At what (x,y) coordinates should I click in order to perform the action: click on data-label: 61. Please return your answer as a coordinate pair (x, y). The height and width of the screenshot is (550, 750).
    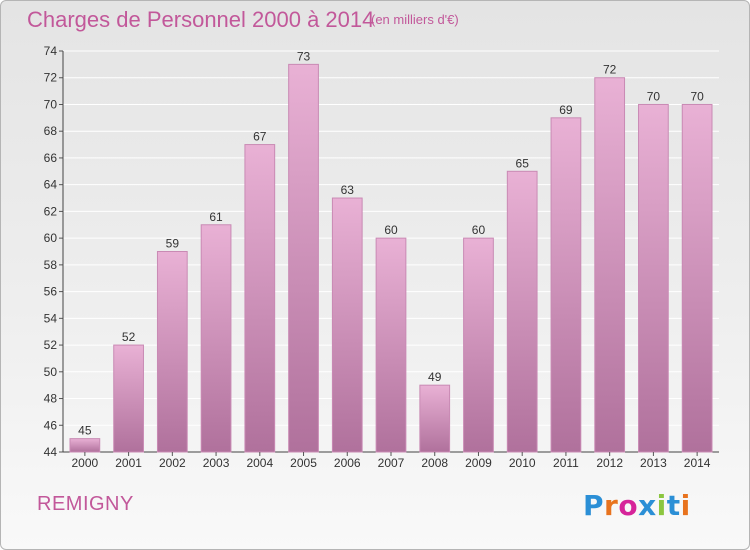
    Looking at the image, I should click on (216, 217).